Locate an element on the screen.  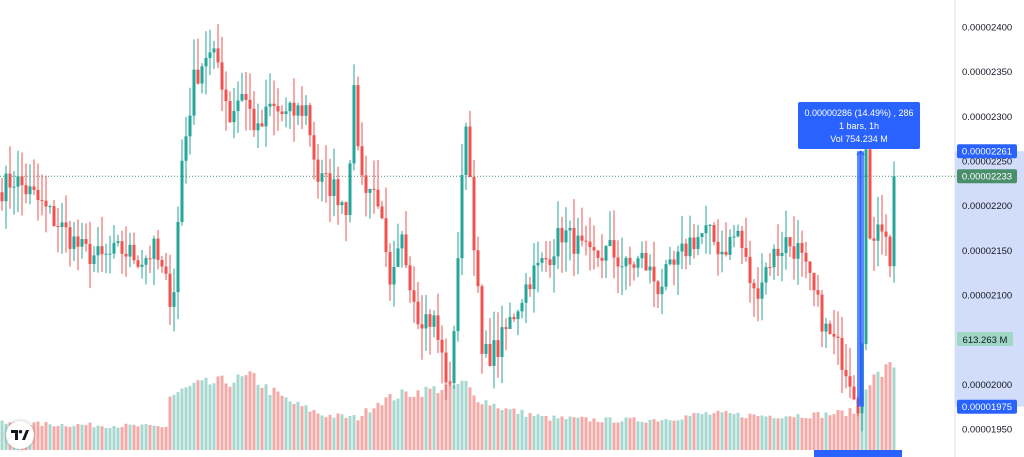
volume-tag: 613.263 M is located at coordinates (985, 339).